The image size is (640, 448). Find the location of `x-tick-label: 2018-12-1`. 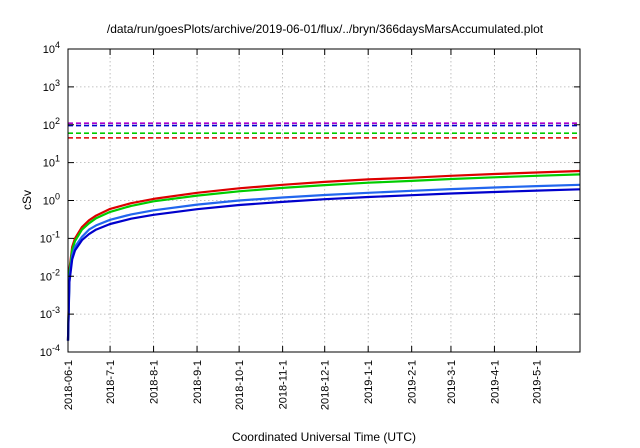

x-tick-label: 2018-12-1 is located at coordinates (326, 385).